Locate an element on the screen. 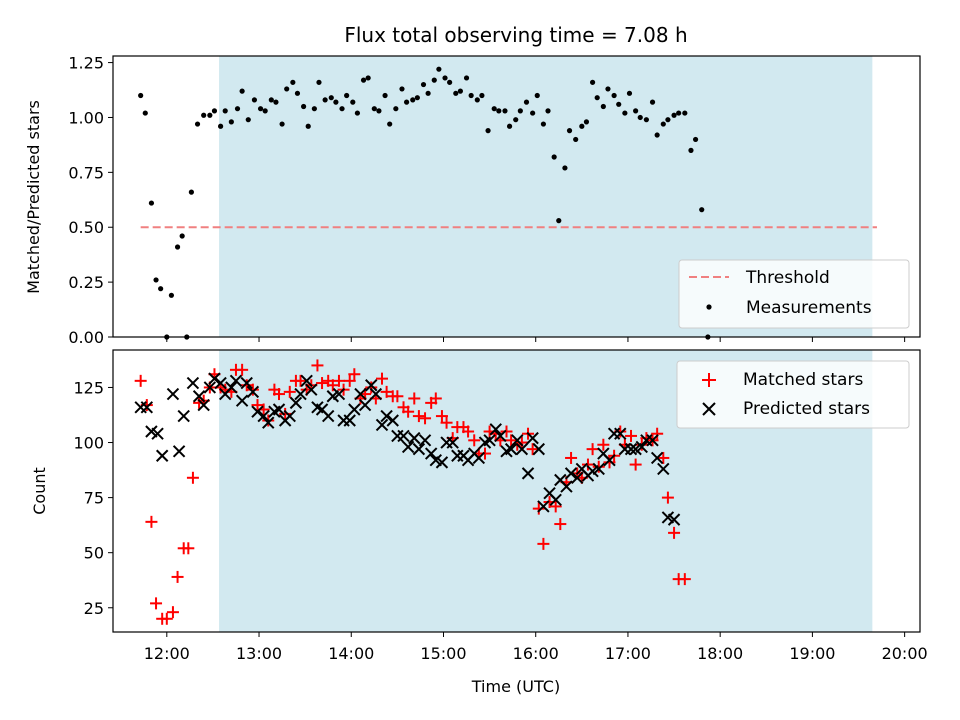  top-legend: Threshold Measurements is located at coordinates (794, 294).